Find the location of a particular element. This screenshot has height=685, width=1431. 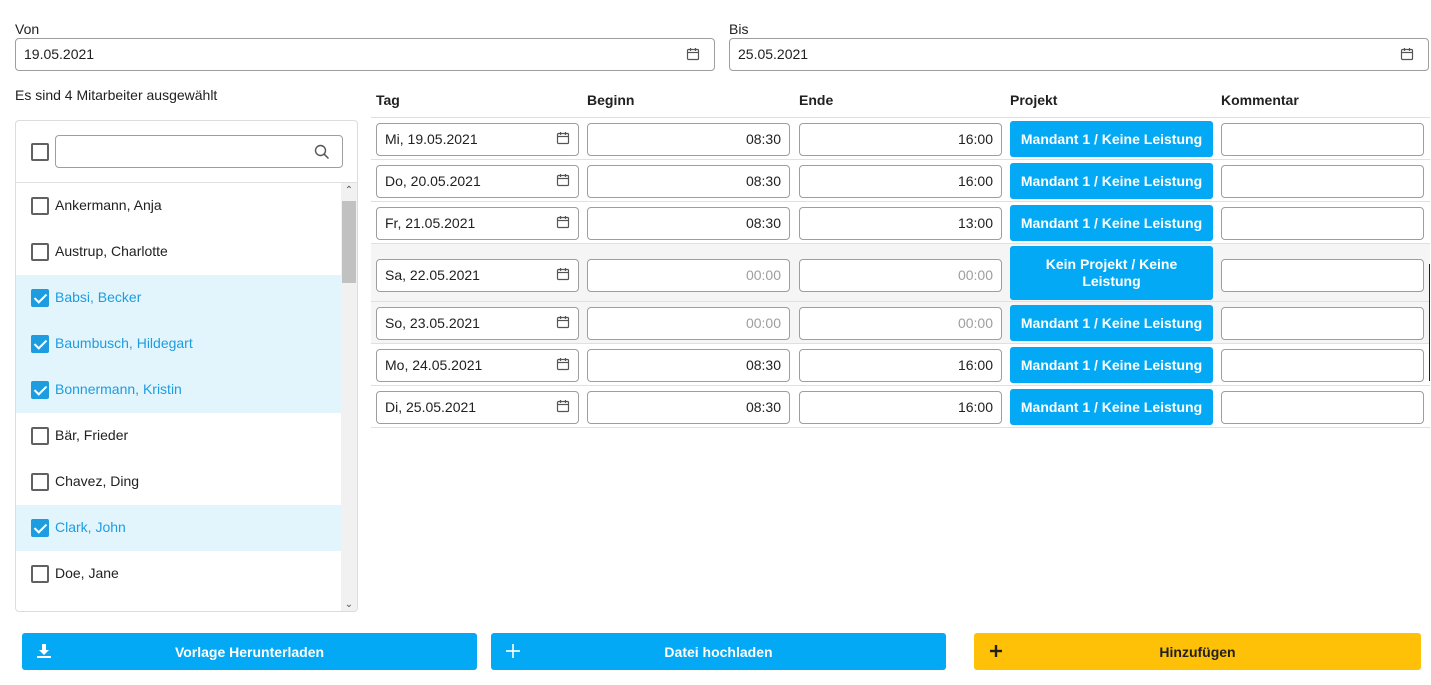

day-input: Mo, 24.05.2021 is located at coordinates (477, 365).